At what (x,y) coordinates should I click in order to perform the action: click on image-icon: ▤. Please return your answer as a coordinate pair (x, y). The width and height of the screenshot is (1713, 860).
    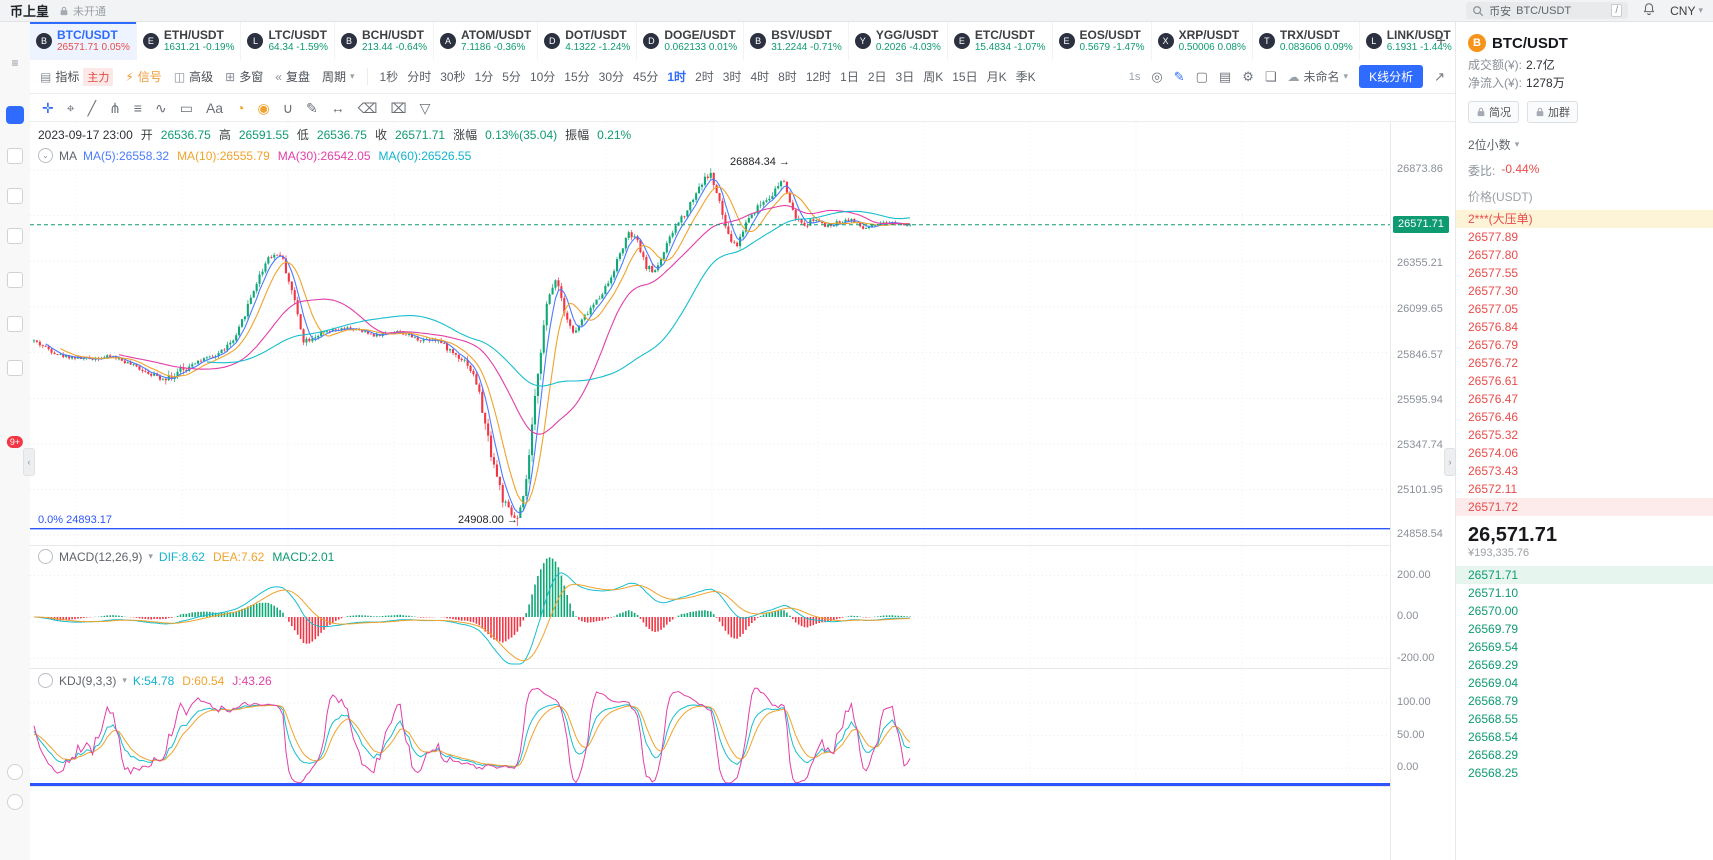
    Looking at the image, I should click on (1225, 76).